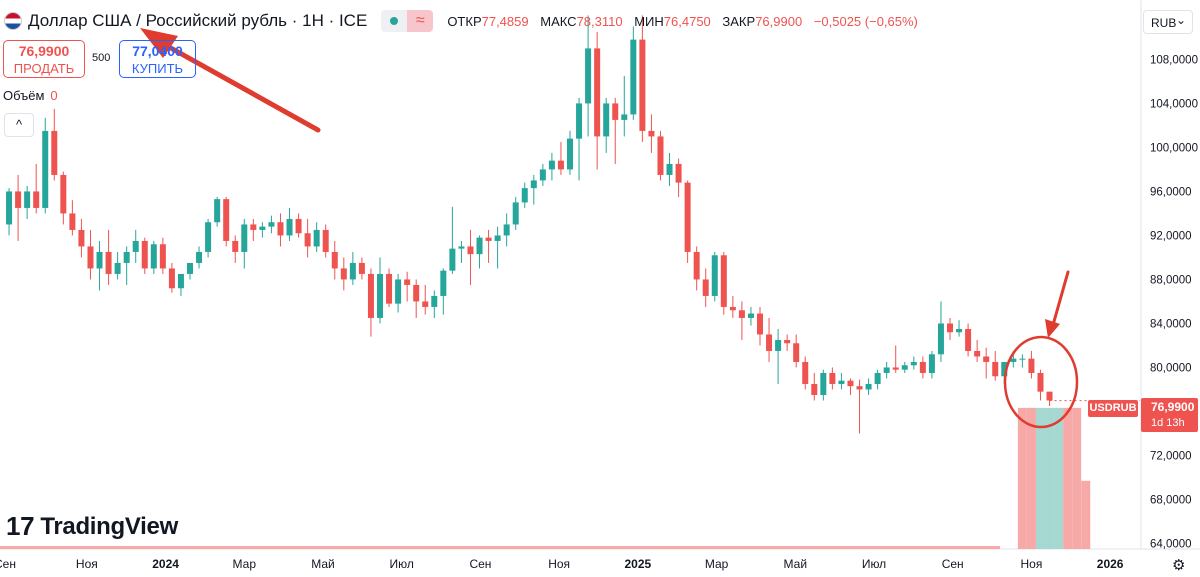  Describe the element at coordinates (505, 21) in the screenshot. I see `ohlc-open-value: 77,4859` at that location.